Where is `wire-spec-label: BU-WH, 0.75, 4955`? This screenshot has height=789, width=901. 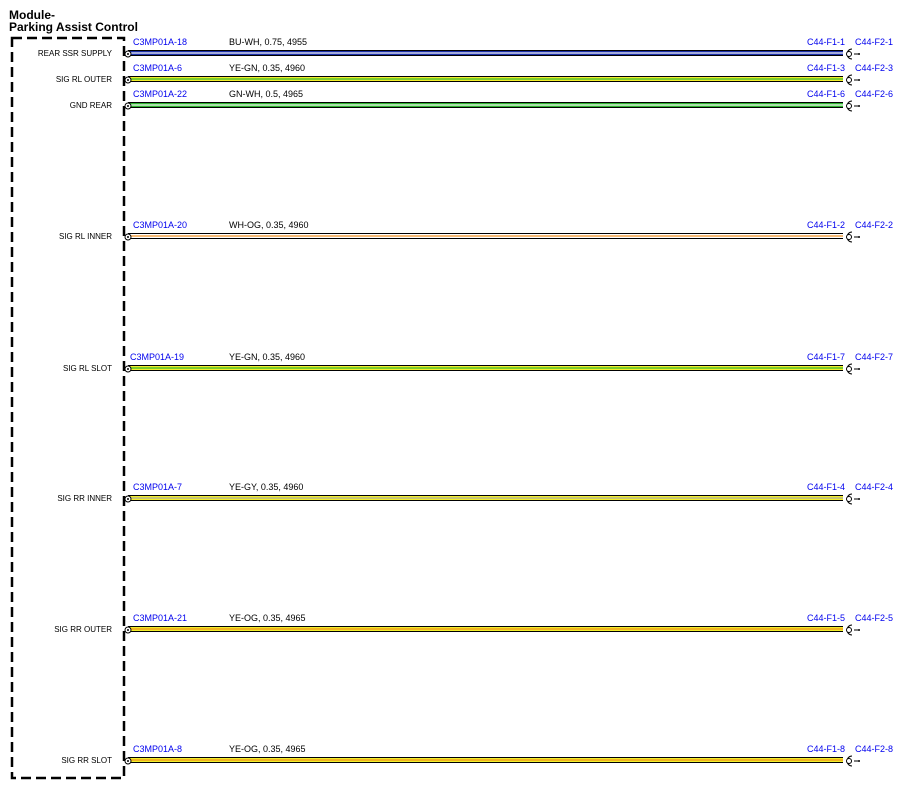 wire-spec-label: BU-WH, 0.75, 4955 is located at coordinates (268, 42).